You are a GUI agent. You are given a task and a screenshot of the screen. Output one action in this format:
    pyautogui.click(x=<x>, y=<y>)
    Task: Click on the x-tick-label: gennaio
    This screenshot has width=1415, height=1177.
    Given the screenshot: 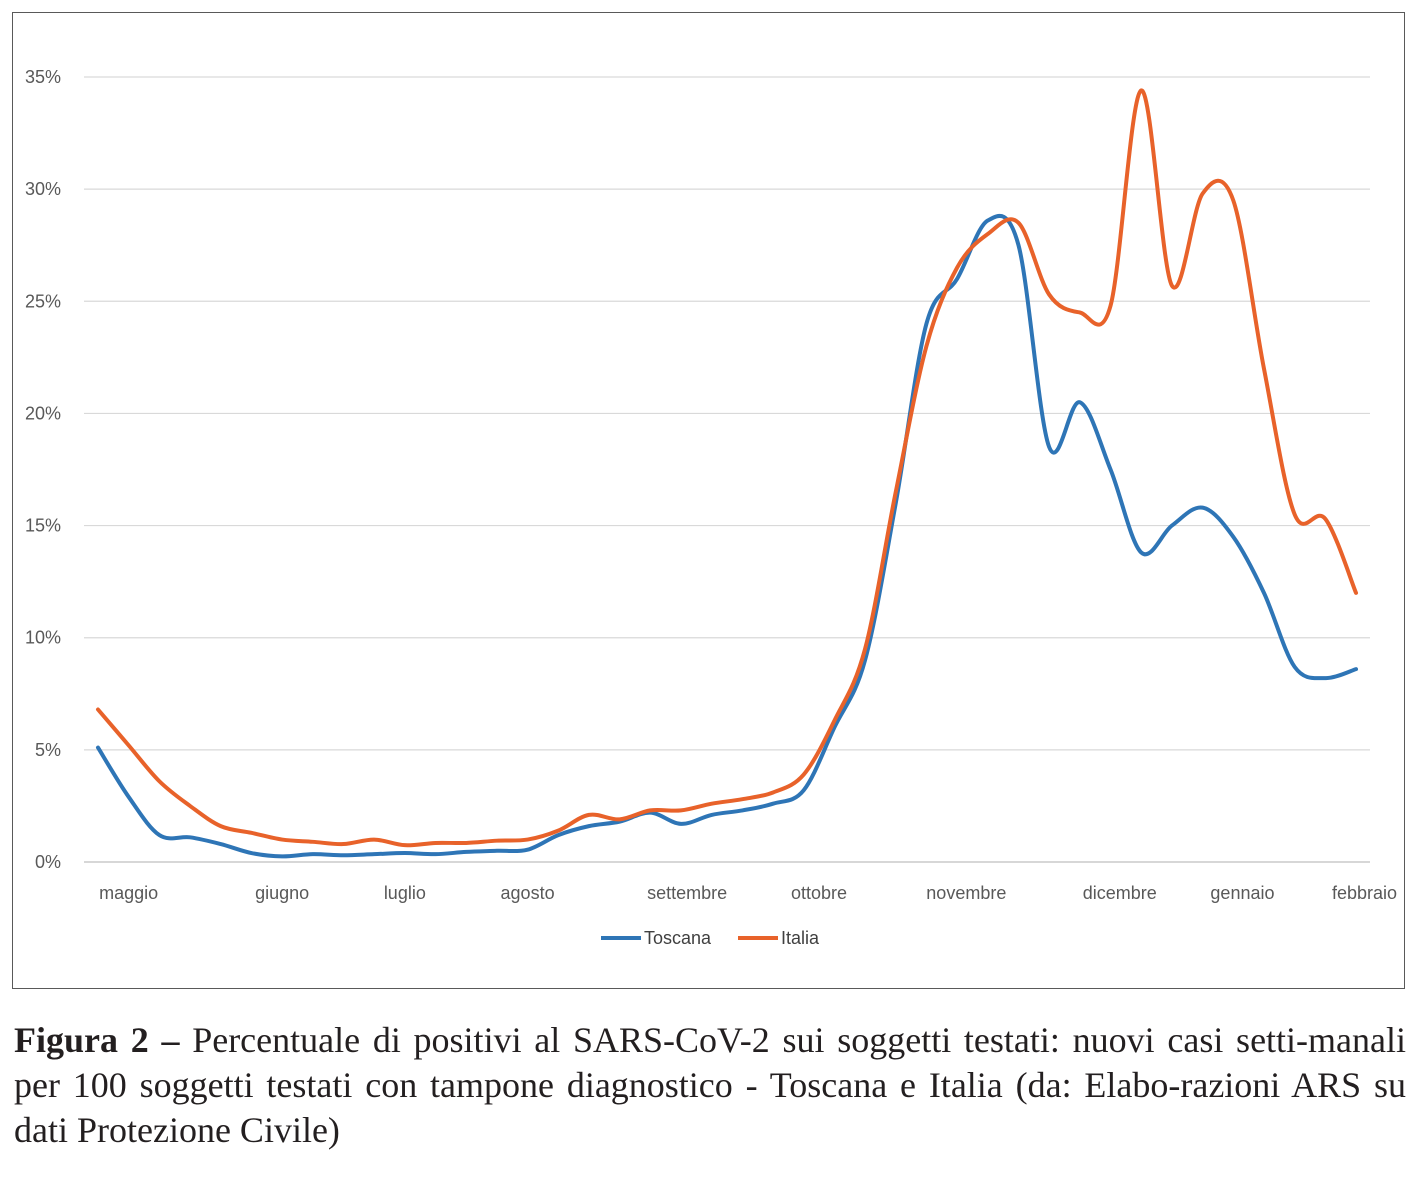 What is the action you would take?
    pyautogui.click(x=1242, y=893)
    